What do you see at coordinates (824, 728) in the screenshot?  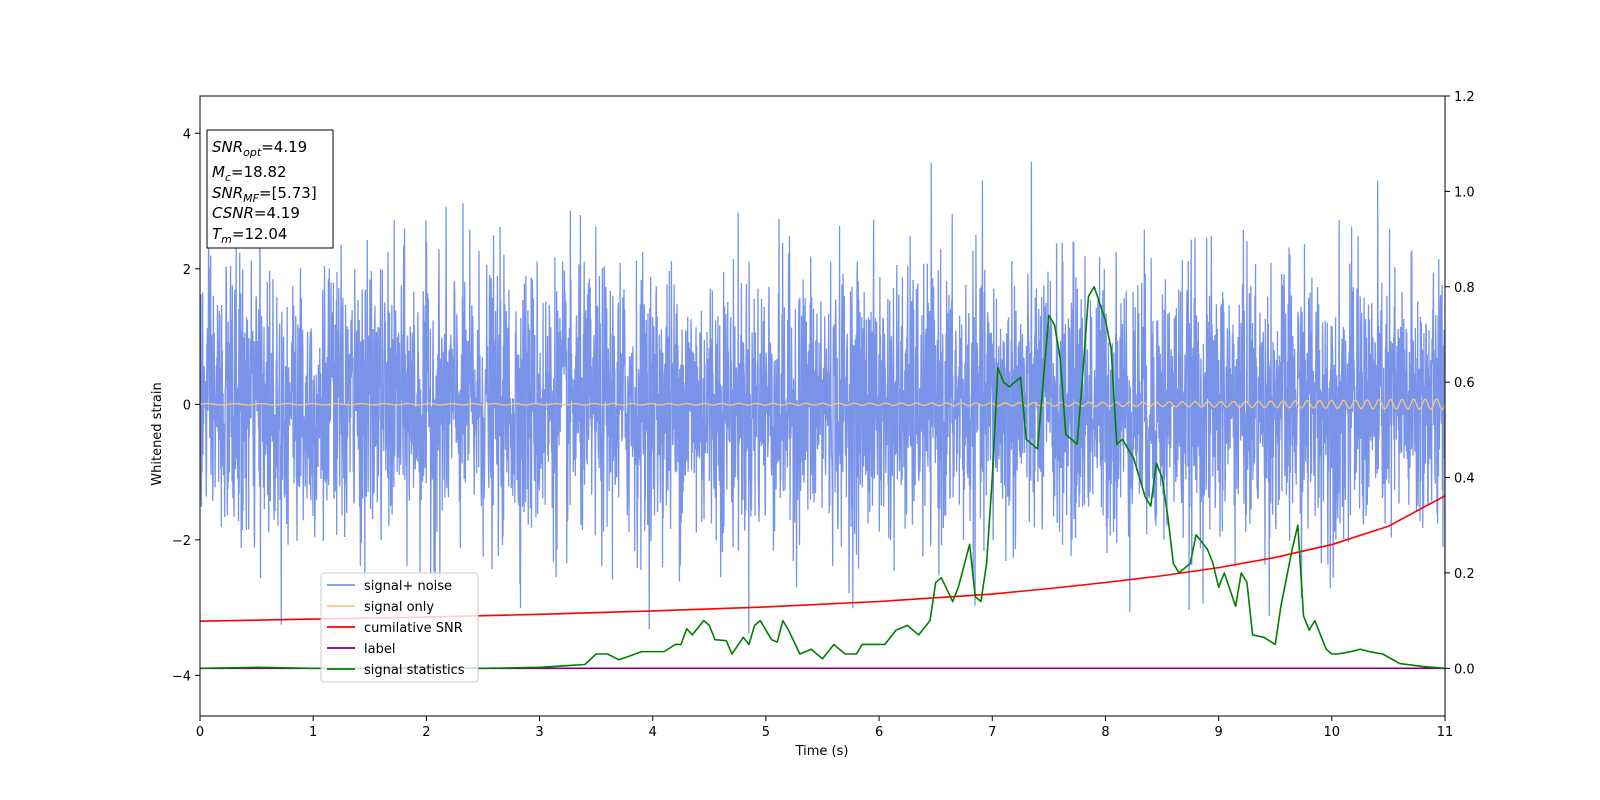 I see `x-axis: 0 1 2 3 4 5 6 7 8 9 10 11` at bounding box center [824, 728].